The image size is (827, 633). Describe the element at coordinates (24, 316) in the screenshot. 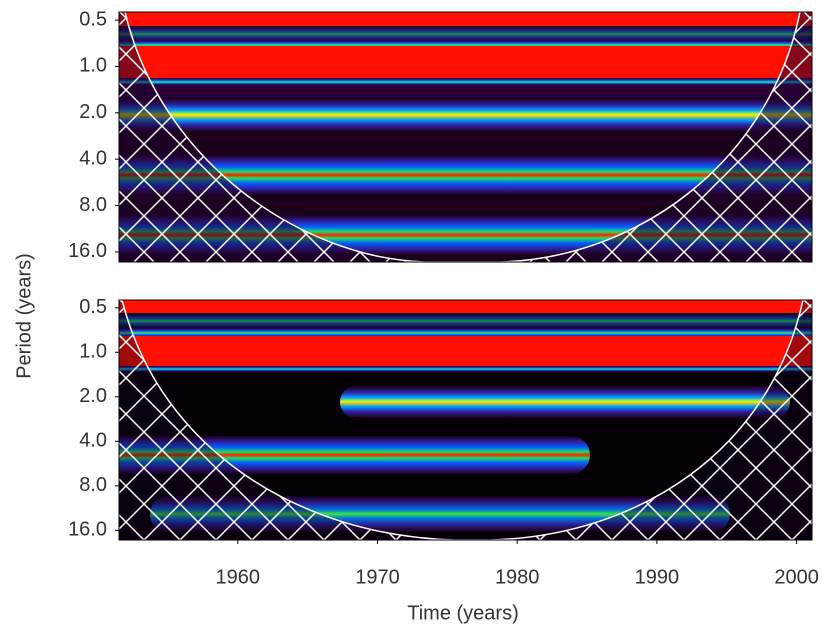

I see `y-axis-label: Period (years)` at that location.